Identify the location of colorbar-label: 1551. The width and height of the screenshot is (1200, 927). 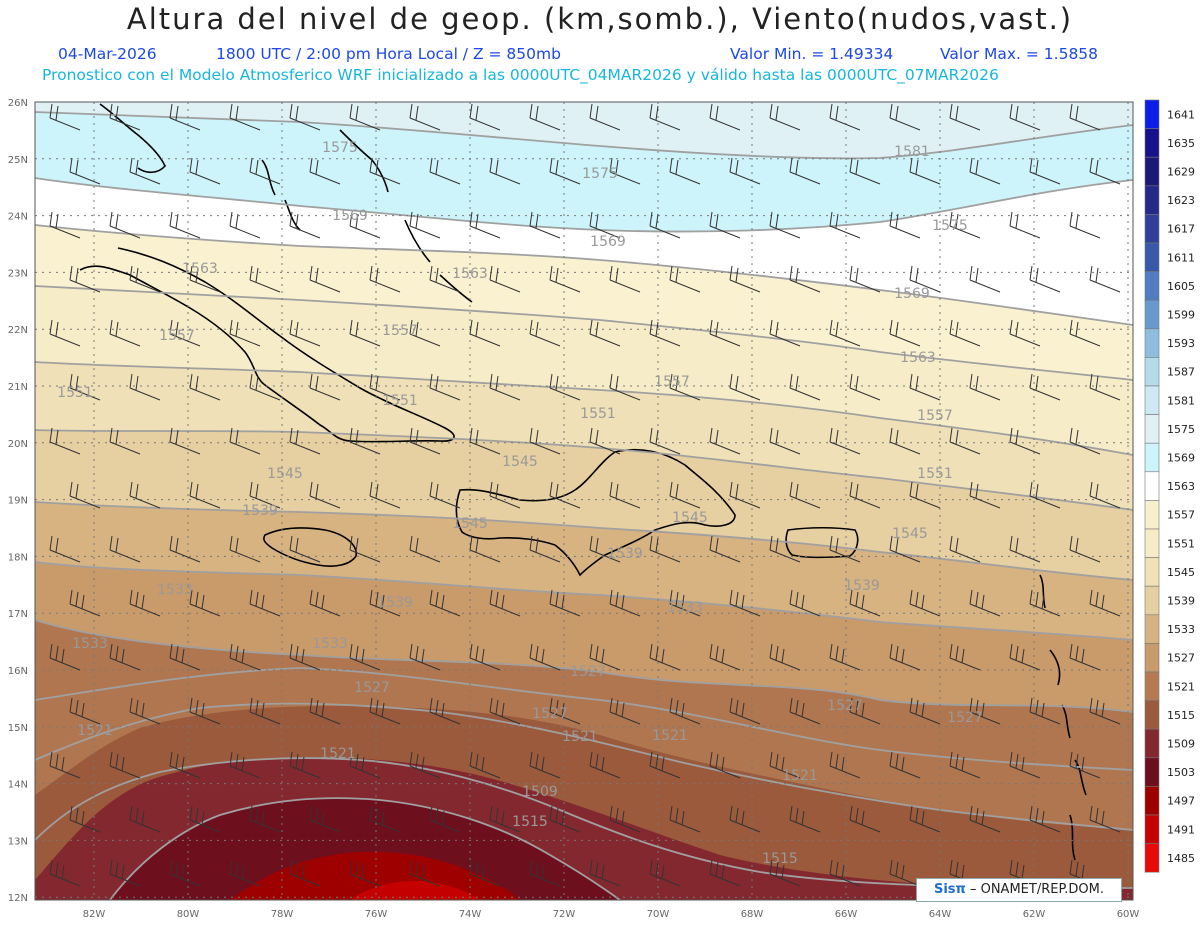
(1181, 543).